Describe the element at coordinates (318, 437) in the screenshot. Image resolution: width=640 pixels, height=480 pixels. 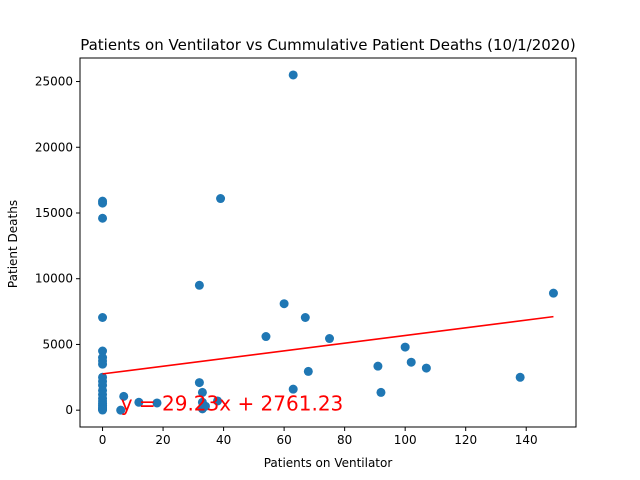
I see `x-axis: 0 20 40 60 80 100 120 140` at that location.